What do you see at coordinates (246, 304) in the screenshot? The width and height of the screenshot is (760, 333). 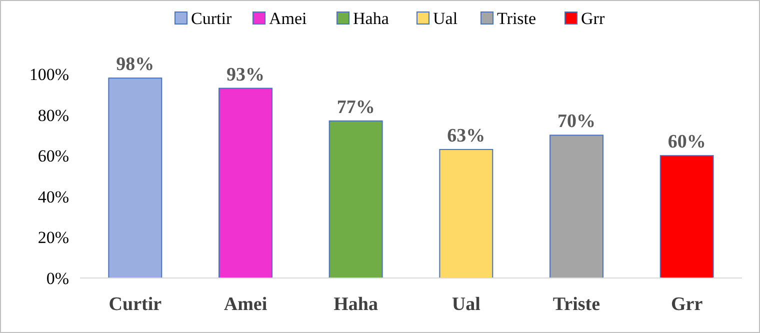 I see `x-tick-label: Amei` at bounding box center [246, 304].